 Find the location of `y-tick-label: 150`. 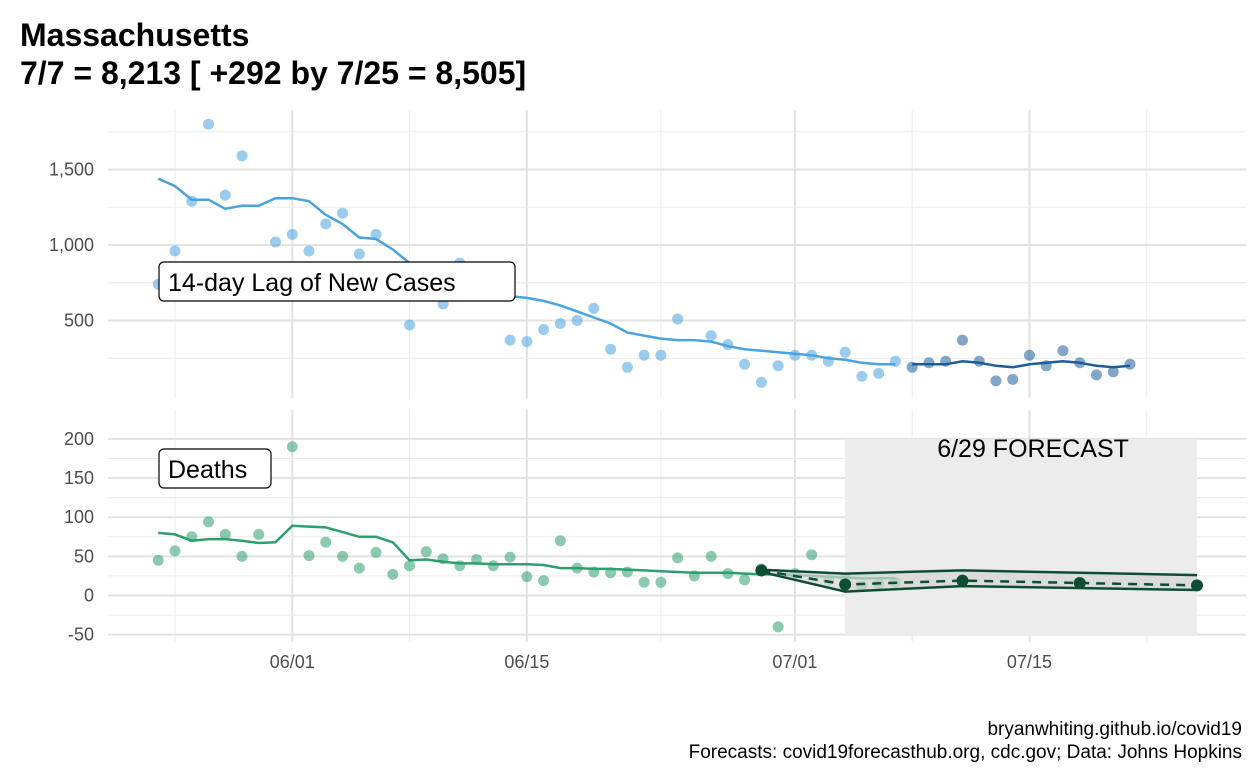

y-tick-label: 150 is located at coordinates (79, 478).